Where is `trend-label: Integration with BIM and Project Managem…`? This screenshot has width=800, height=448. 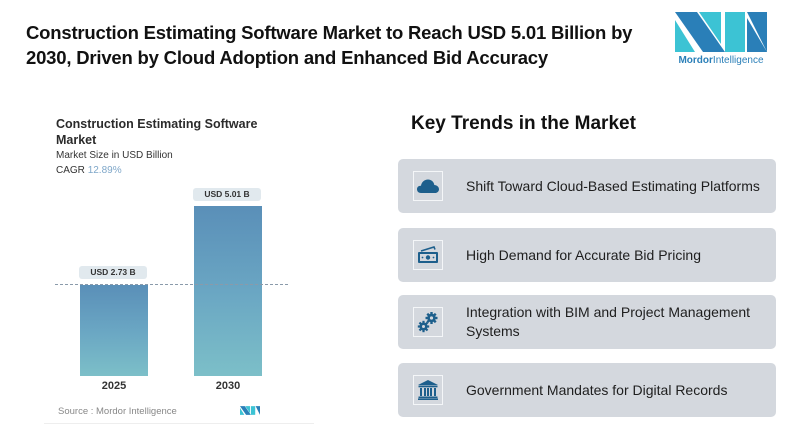
trend-label: Integration with BIM and Project Managem… is located at coordinates (608, 321).